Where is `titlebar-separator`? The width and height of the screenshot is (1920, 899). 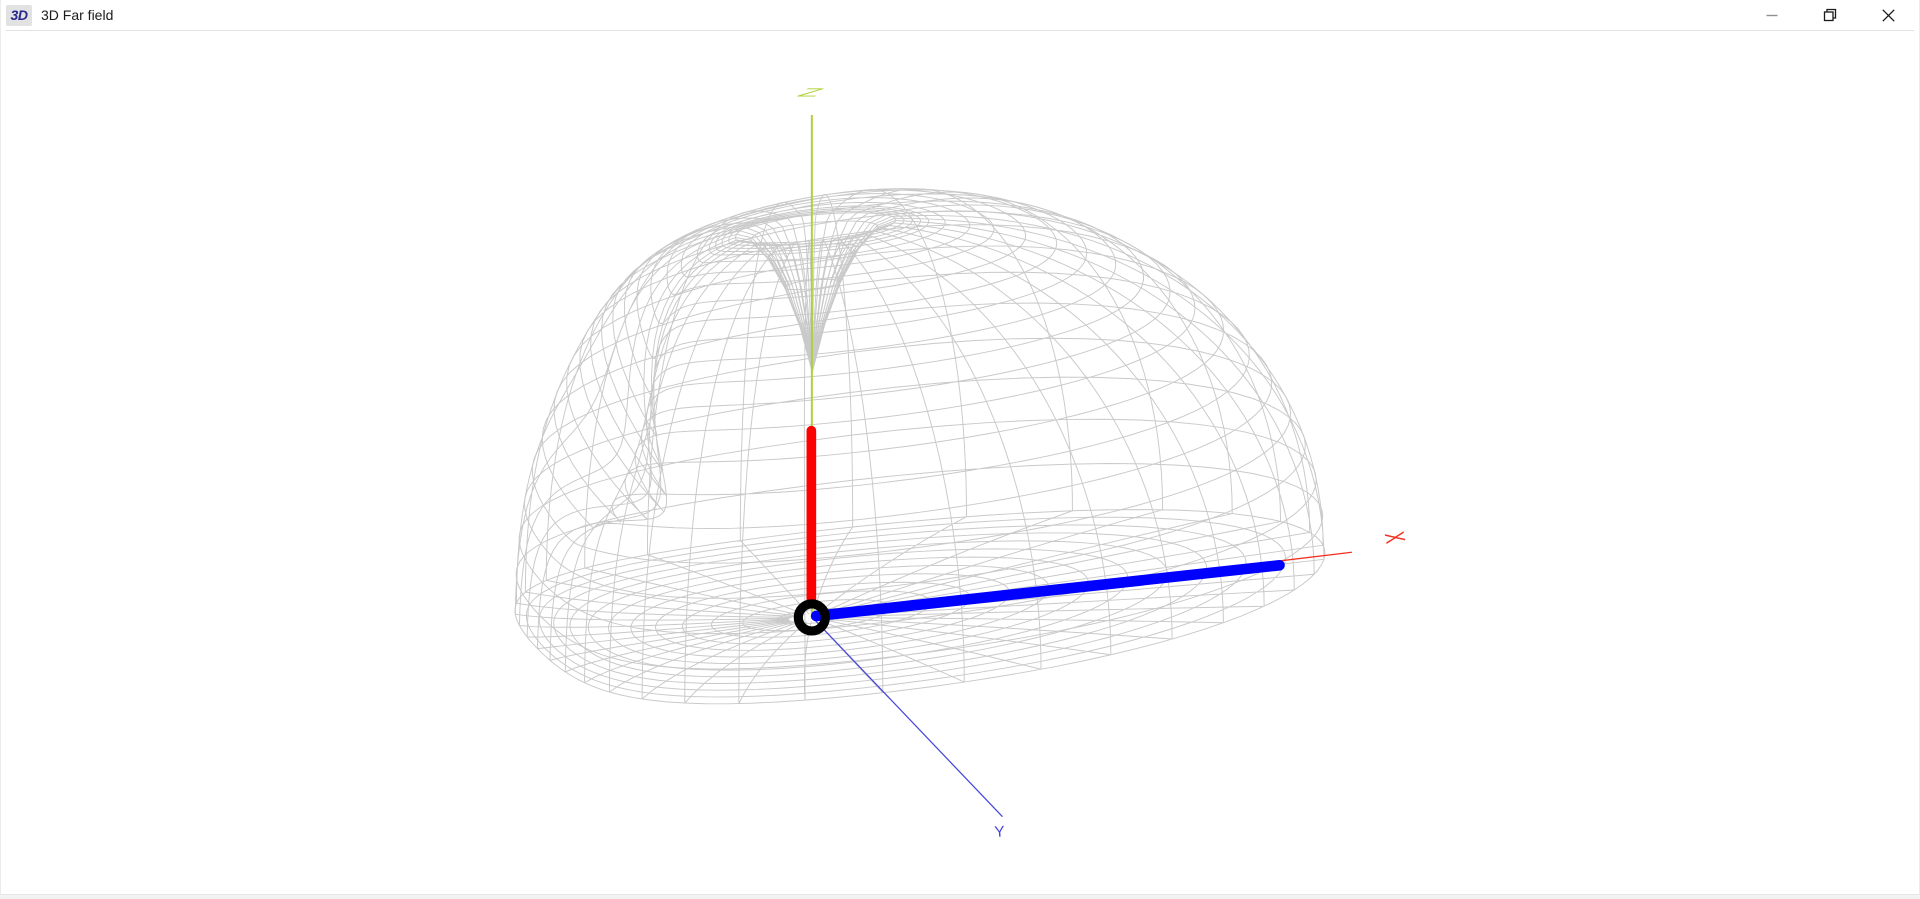 titlebar-separator is located at coordinates (960, 30).